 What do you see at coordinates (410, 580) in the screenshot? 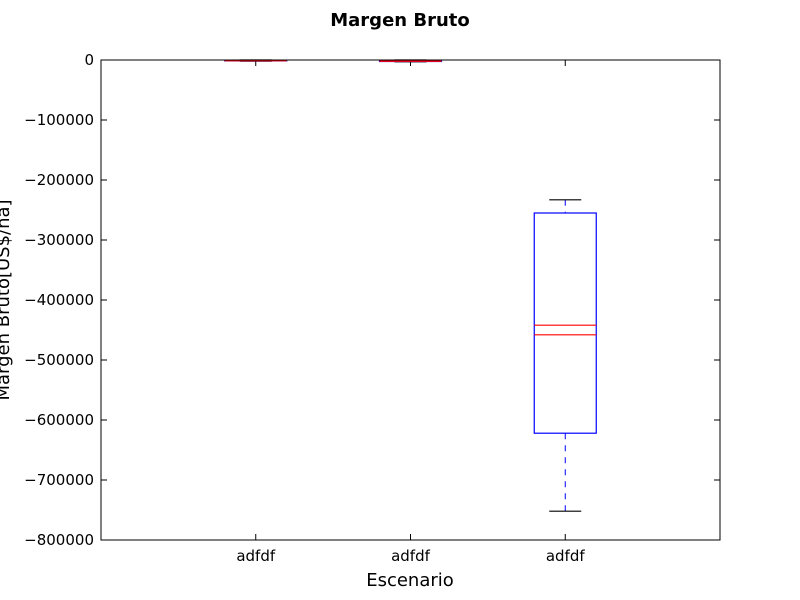
I see `x-axis-label: Escenario` at bounding box center [410, 580].